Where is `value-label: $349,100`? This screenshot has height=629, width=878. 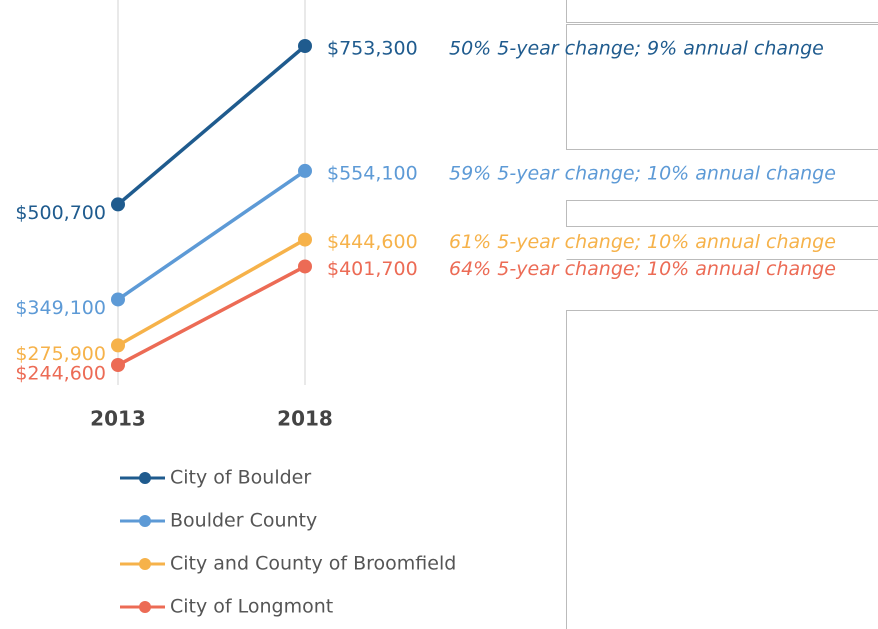
value-label: $349,100 is located at coordinates (60, 308).